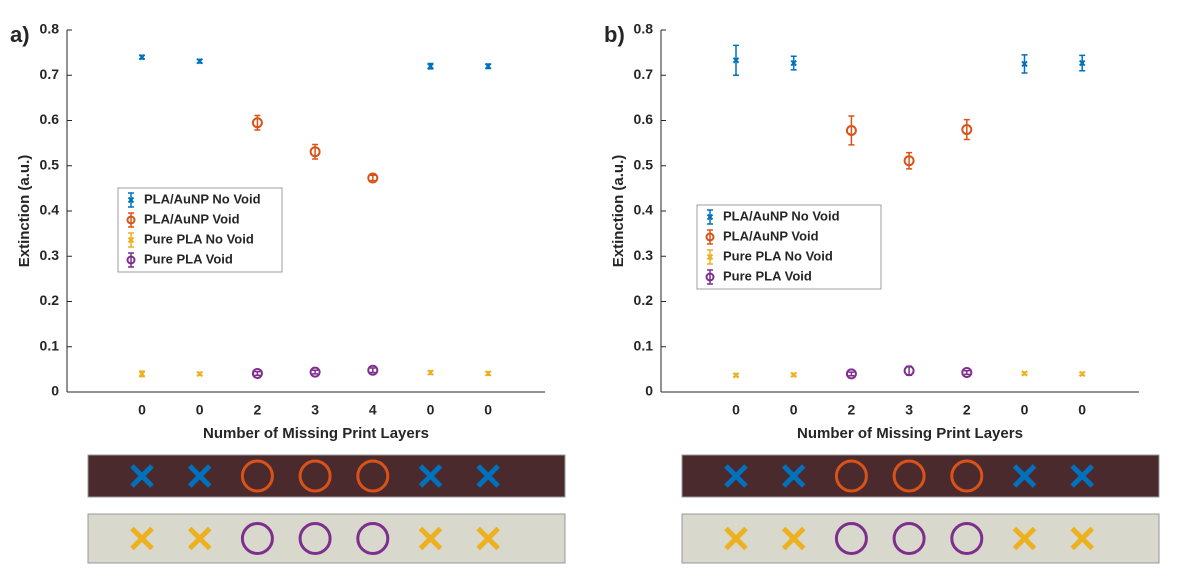 This screenshot has height=577, width=1185. I want to click on x-axis-label: Number of Missing Print Layers, so click(316, 433).